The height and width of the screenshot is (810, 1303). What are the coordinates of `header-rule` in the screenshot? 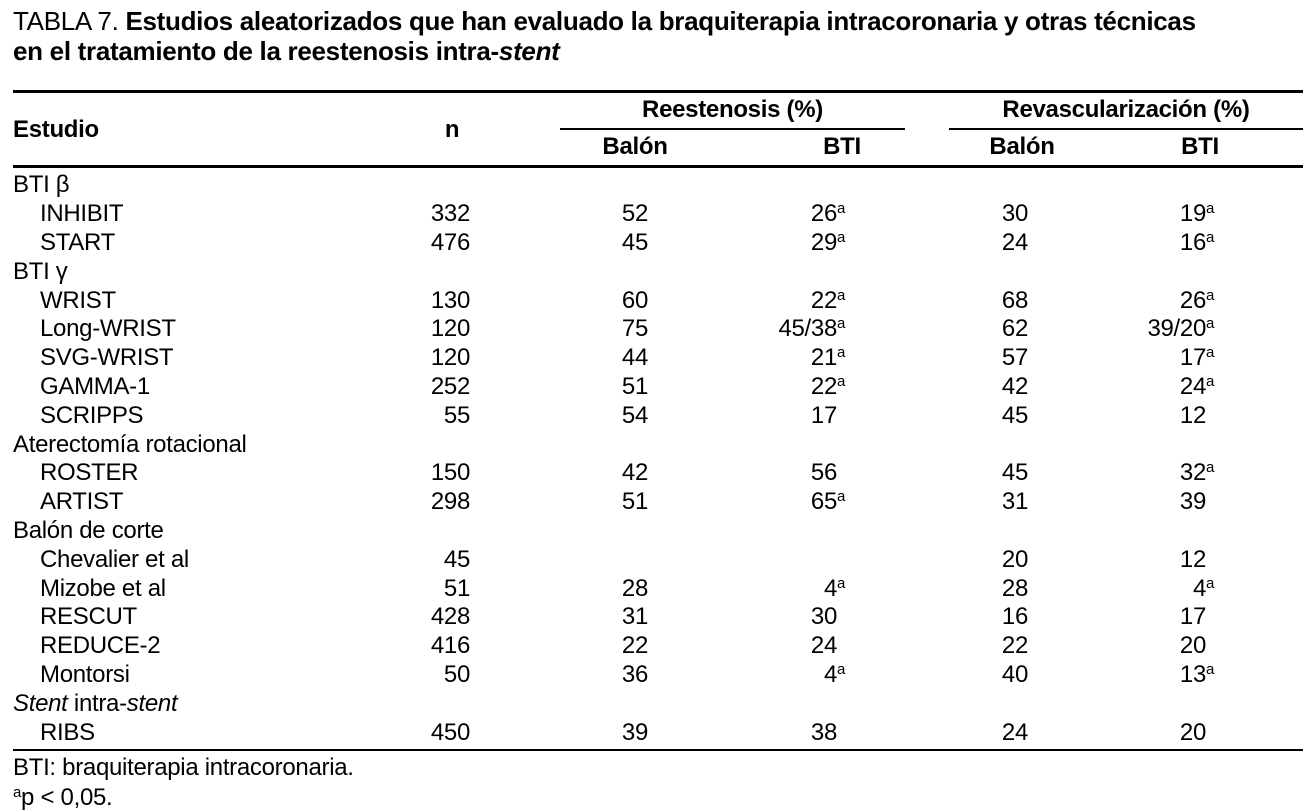 It's located at (658, 166).